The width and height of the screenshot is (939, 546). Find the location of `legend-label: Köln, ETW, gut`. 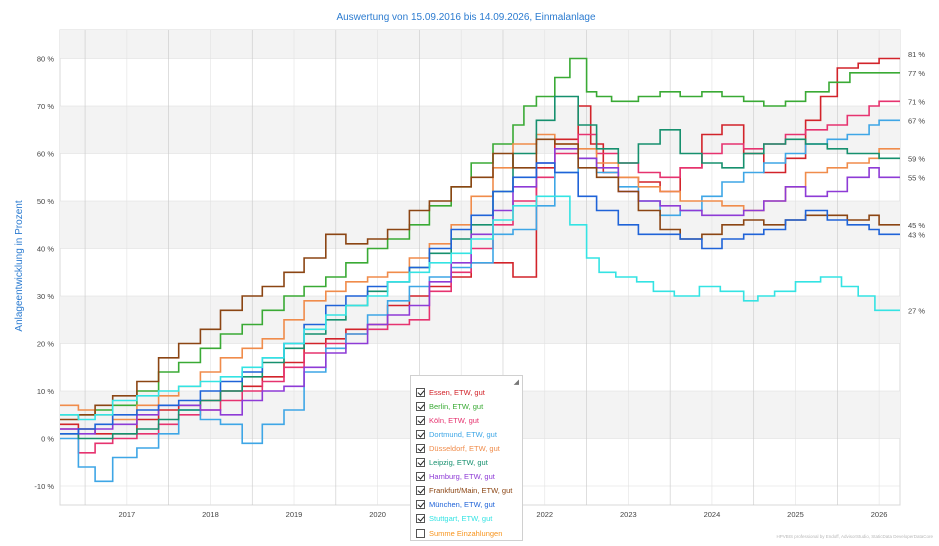

legend-label: Köln, ETW, gut is located at coordinates (454, 420).